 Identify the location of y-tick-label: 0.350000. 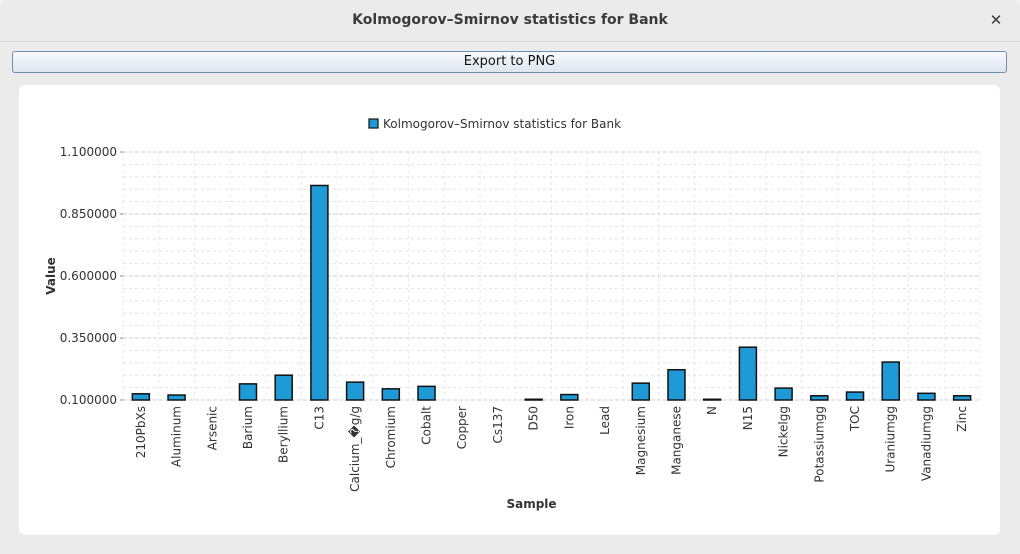
(88, 338).